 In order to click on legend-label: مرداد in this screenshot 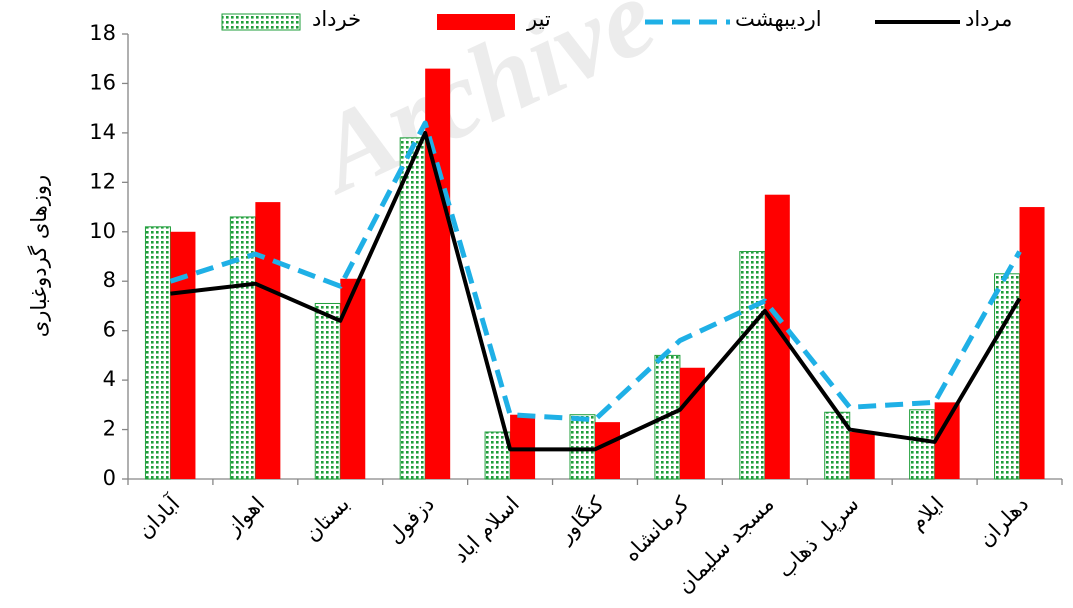, I will do `click(988, 19)`.